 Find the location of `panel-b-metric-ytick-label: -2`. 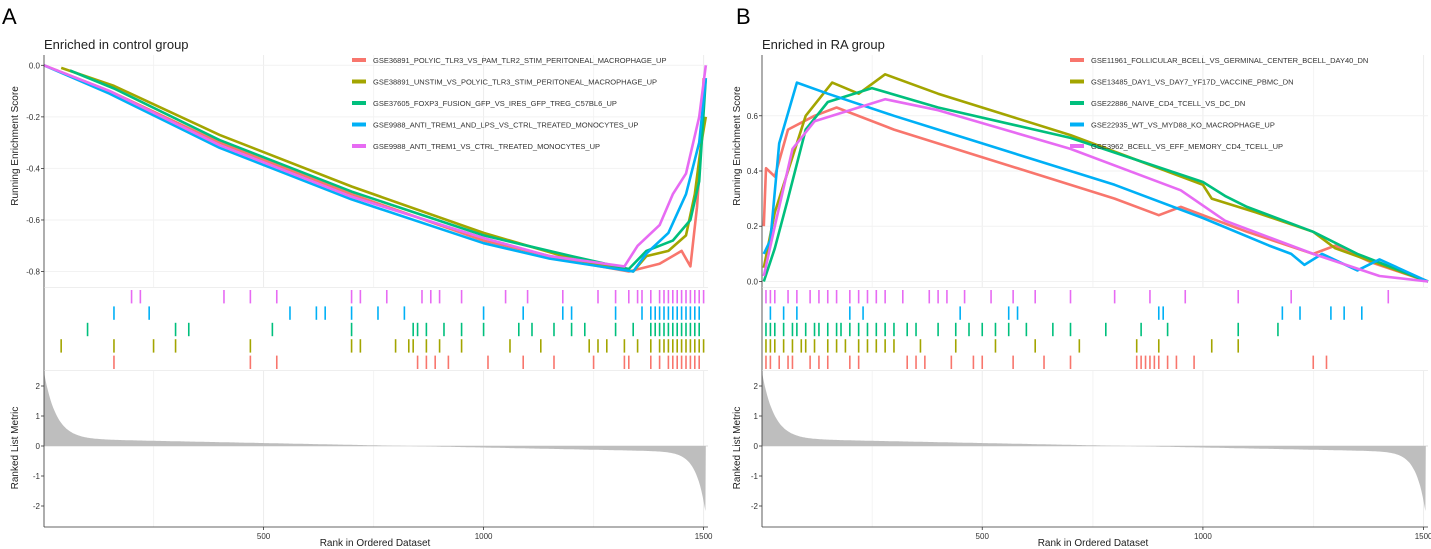

panel-b-metric-ytick-label: -2 is located at coordinates (755, 506).